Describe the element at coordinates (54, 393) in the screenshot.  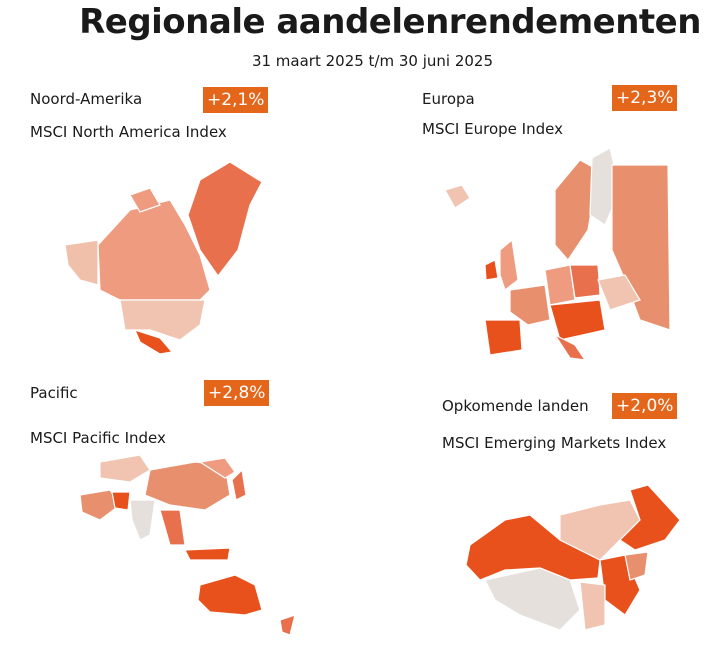
I see `region-name: Pacific` at that location.